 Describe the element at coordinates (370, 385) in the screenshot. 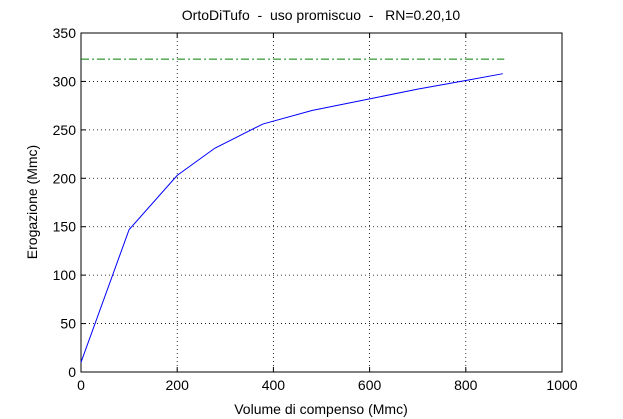

I see `x-tick-label: 600` at that location.